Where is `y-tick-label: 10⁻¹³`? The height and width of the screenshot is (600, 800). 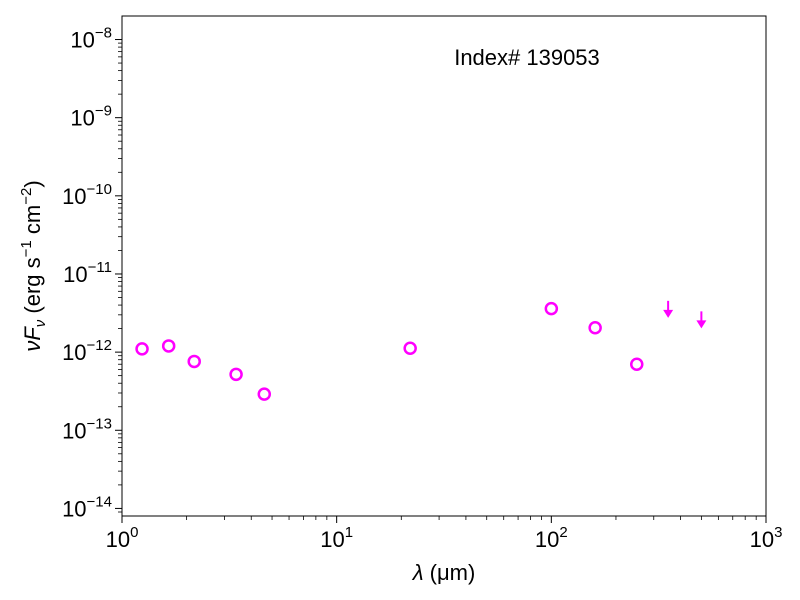
y-tick-label: 10⁻¹³ is located at coordinates (87, 429).